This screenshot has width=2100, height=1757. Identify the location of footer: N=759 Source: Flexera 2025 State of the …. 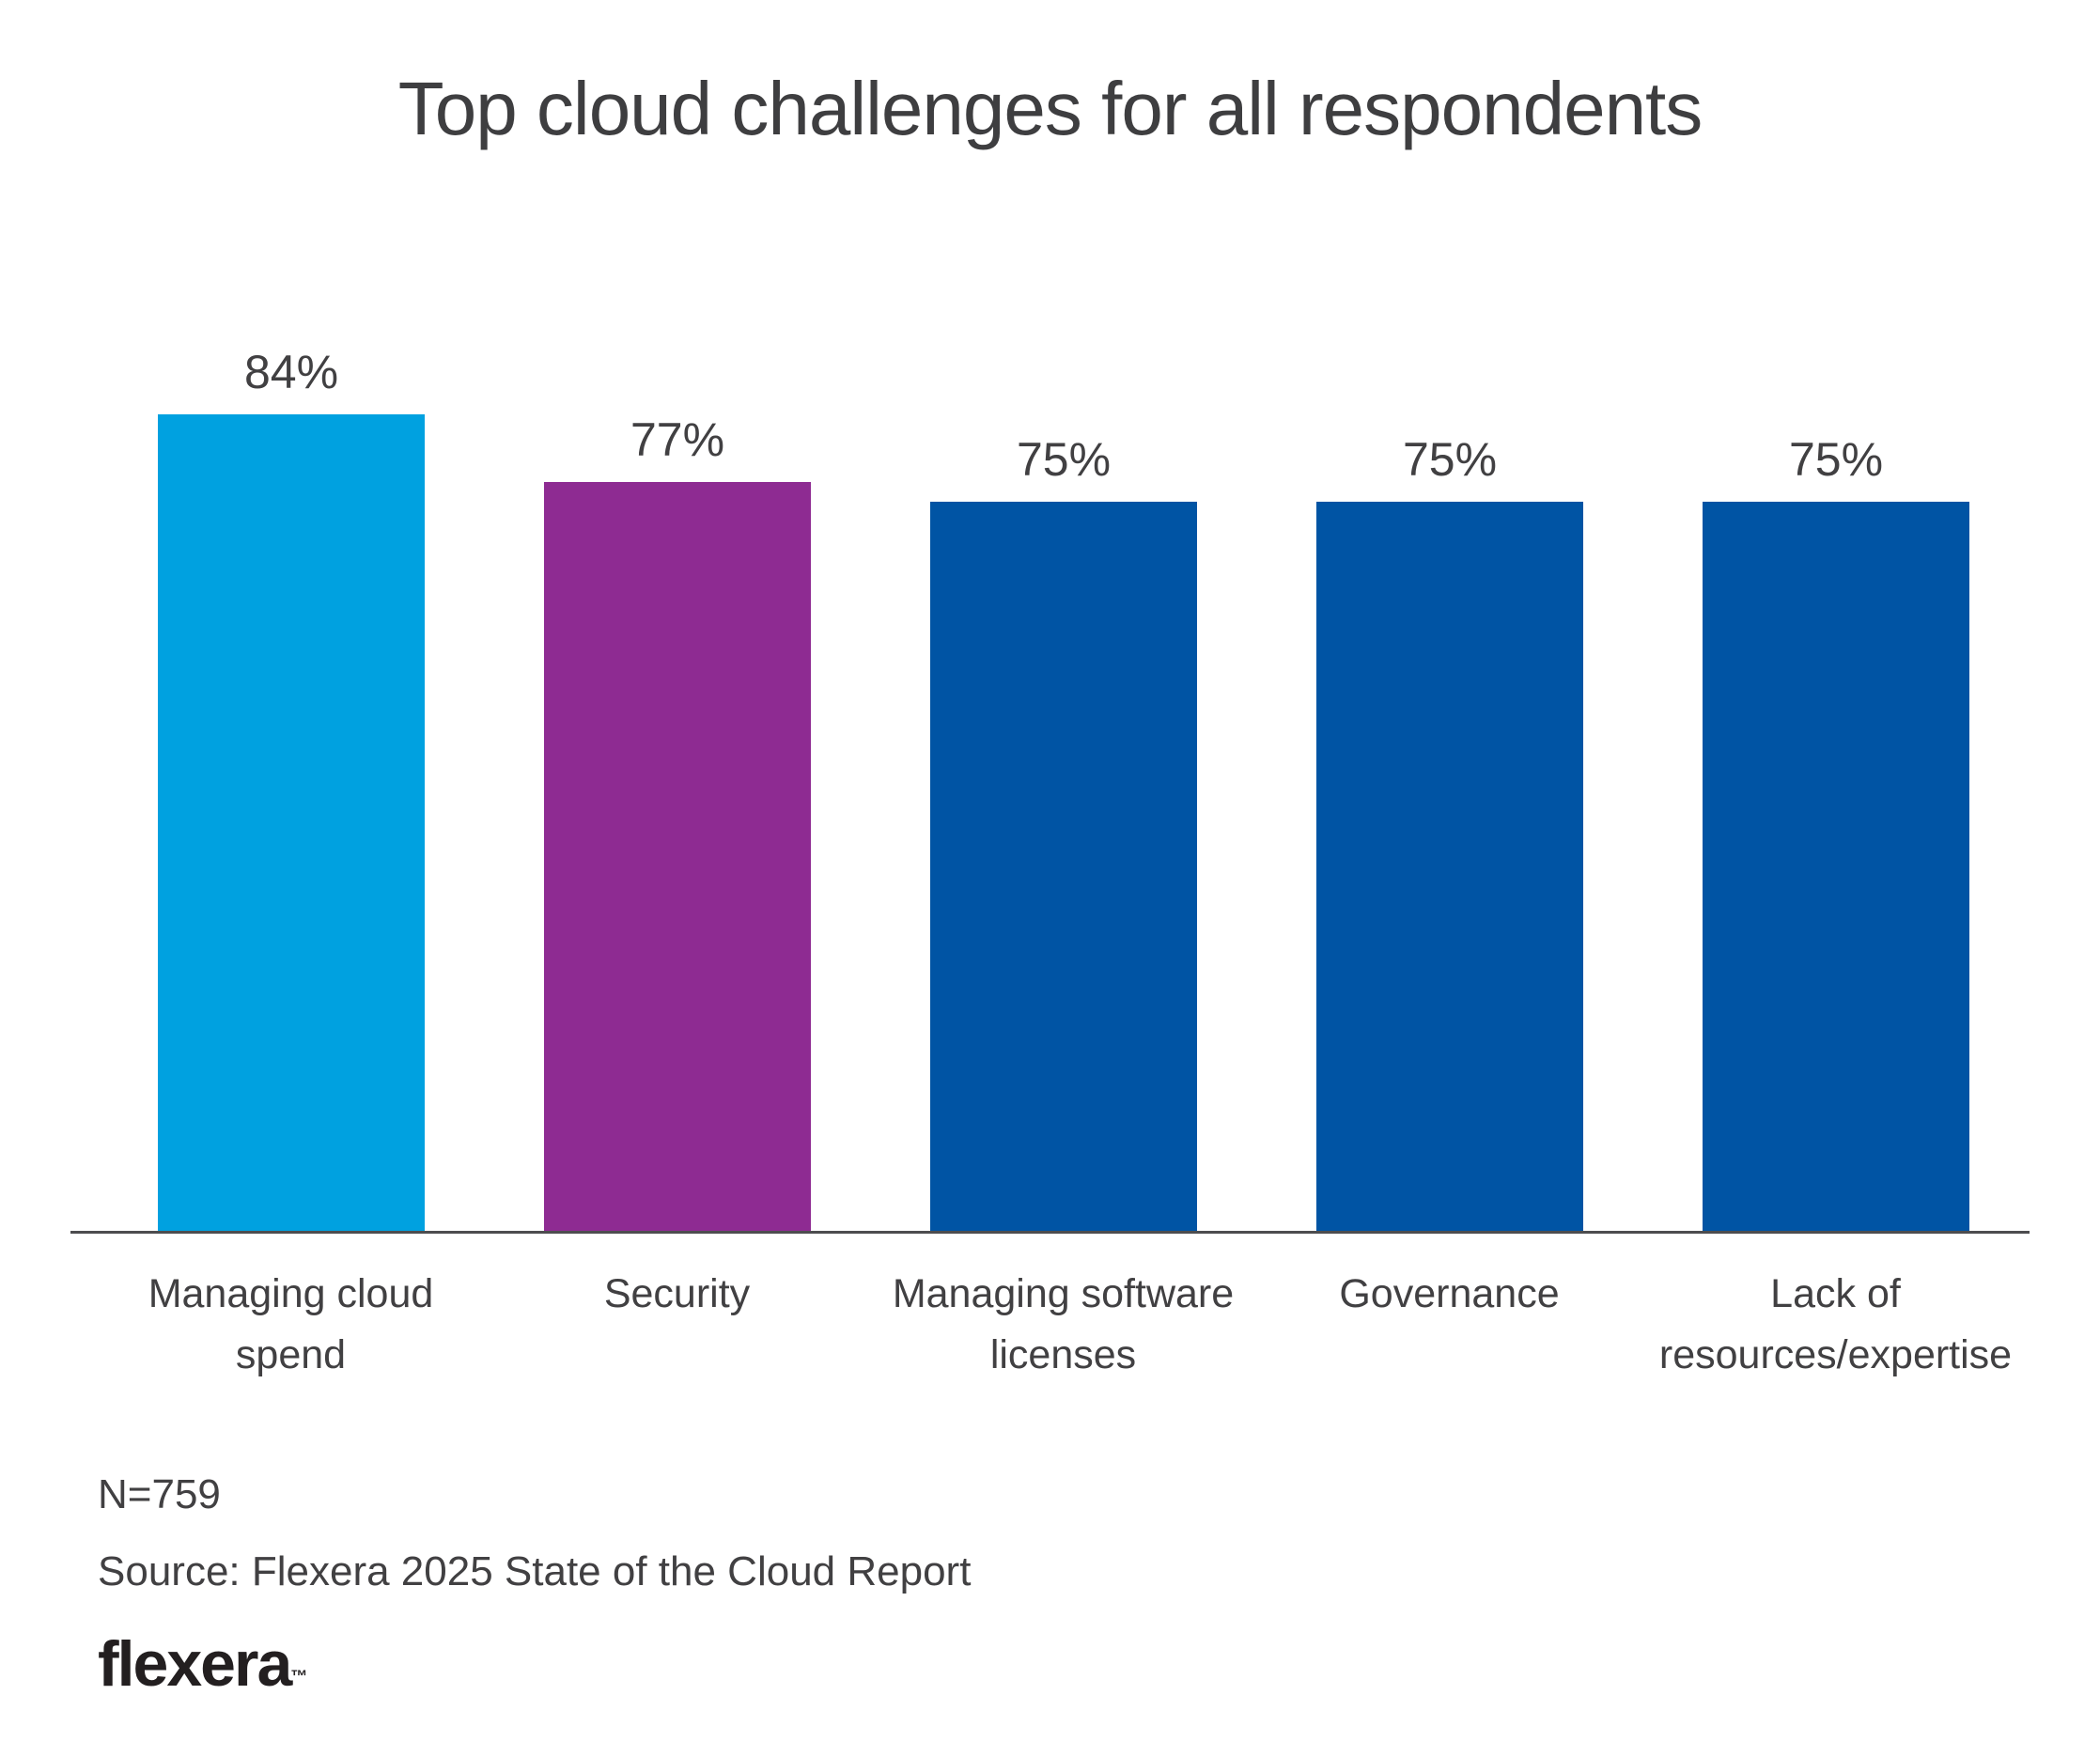
(534, 1586).